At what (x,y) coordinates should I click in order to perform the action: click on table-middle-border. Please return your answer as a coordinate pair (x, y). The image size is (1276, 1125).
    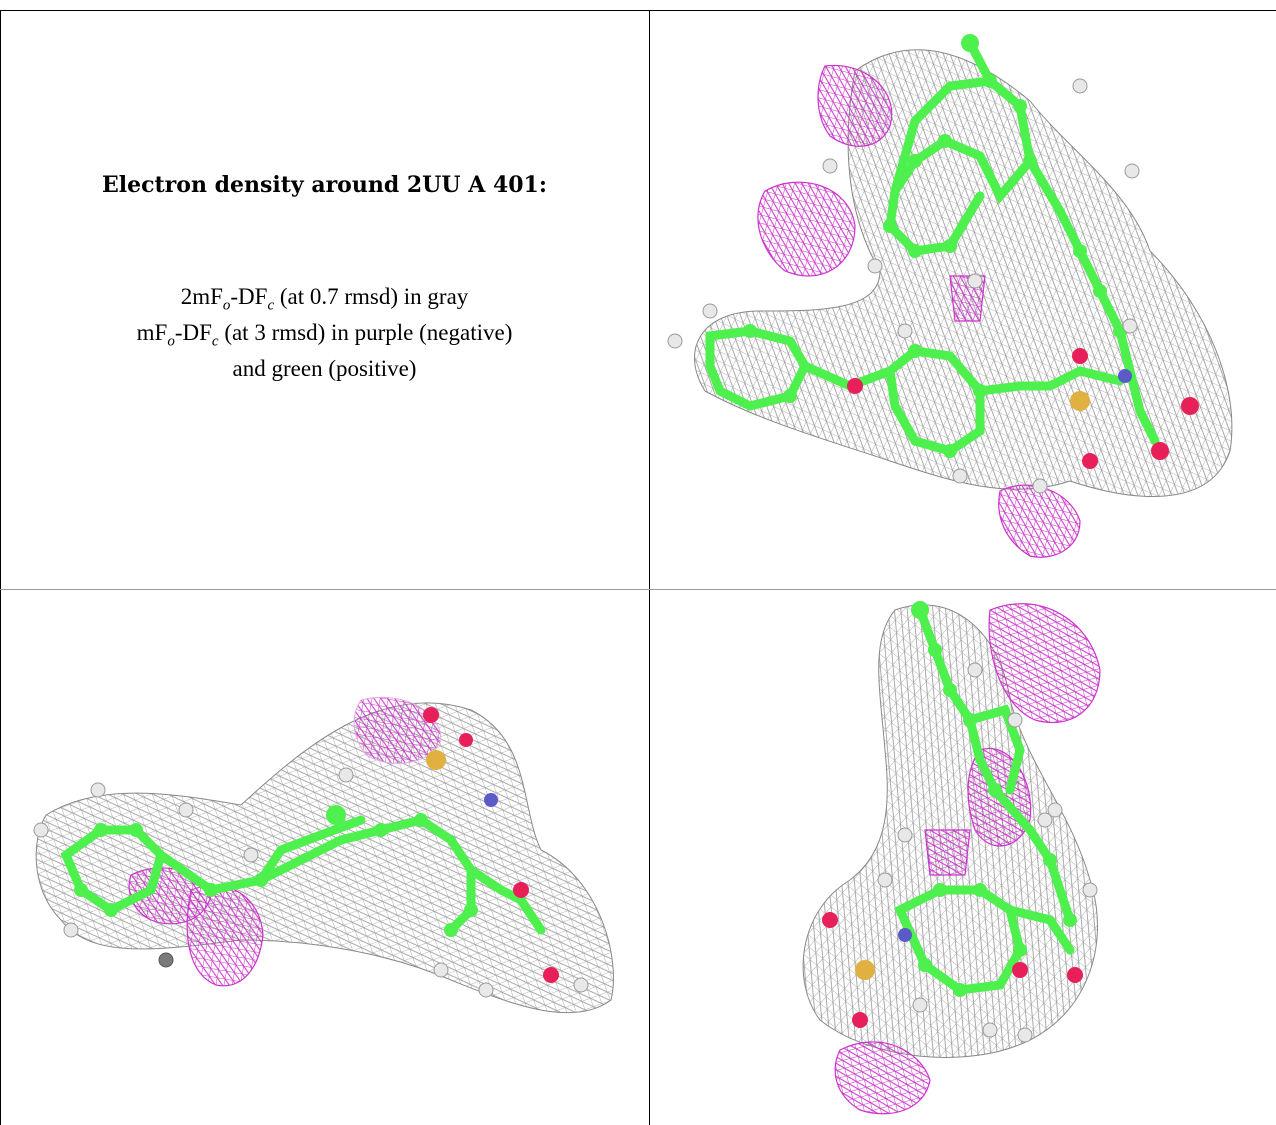
    Looking at the image, I should click on (649, 567).